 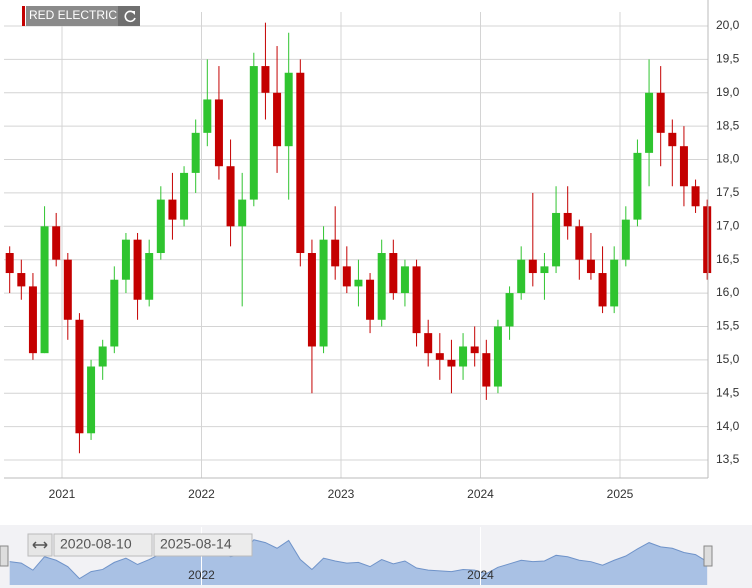 What do you see at coordinates (728, 159) in the screenshot?
I see `y-tick-label: 18,0` at bounding box center [728, 159].